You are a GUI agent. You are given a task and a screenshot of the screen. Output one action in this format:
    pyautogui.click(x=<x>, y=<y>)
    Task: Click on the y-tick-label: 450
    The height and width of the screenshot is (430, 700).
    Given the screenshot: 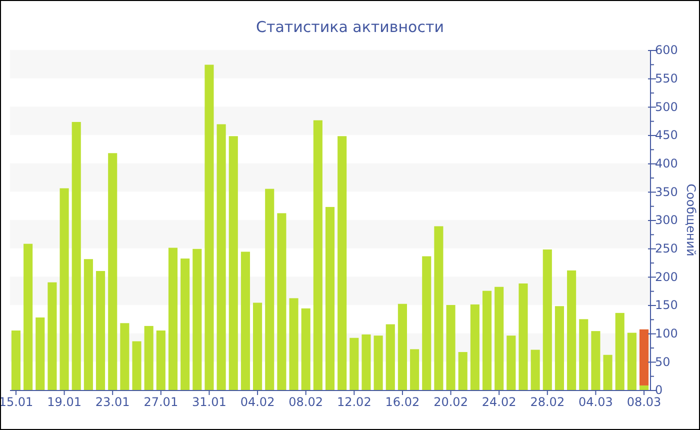 What is the action you would take?
    pyautogui.click(x=666, y=135)
    